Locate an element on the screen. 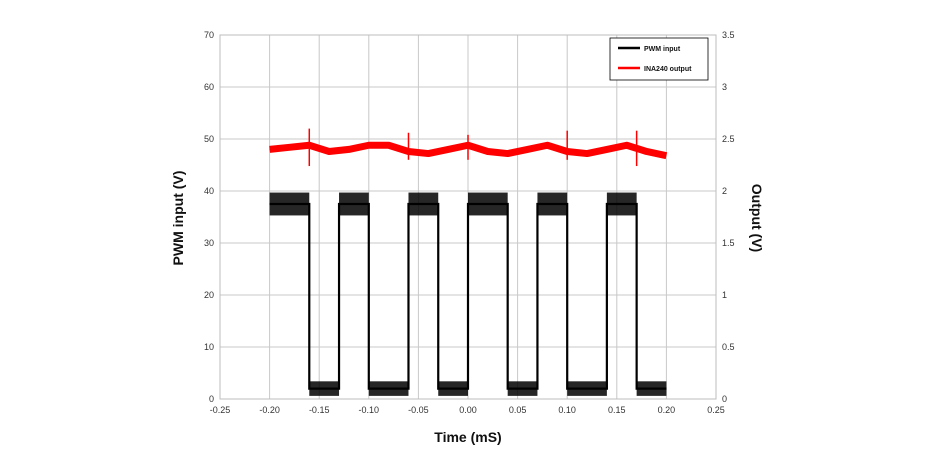  legend-box is located at coordinates (659, 59).